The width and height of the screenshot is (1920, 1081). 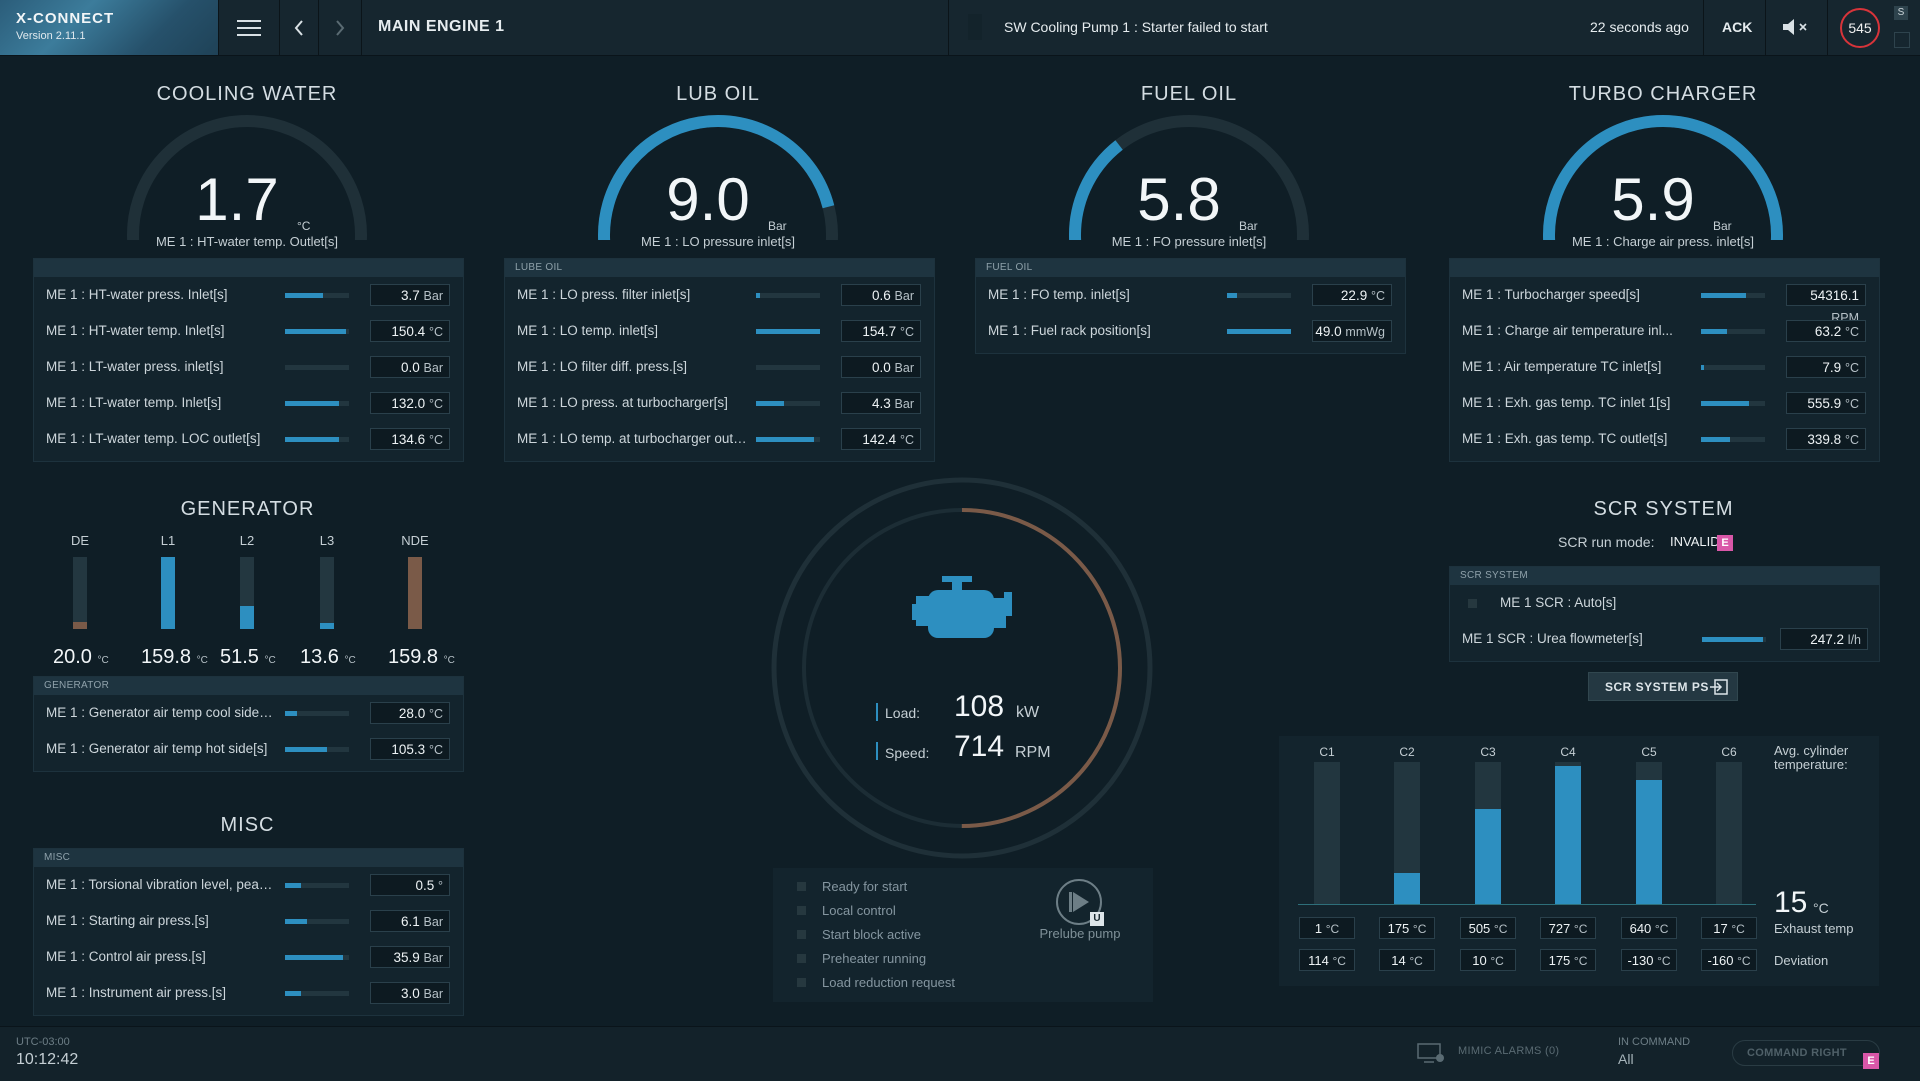 I want to click on cylinder-number: 175, so click(x=1559, y=960).